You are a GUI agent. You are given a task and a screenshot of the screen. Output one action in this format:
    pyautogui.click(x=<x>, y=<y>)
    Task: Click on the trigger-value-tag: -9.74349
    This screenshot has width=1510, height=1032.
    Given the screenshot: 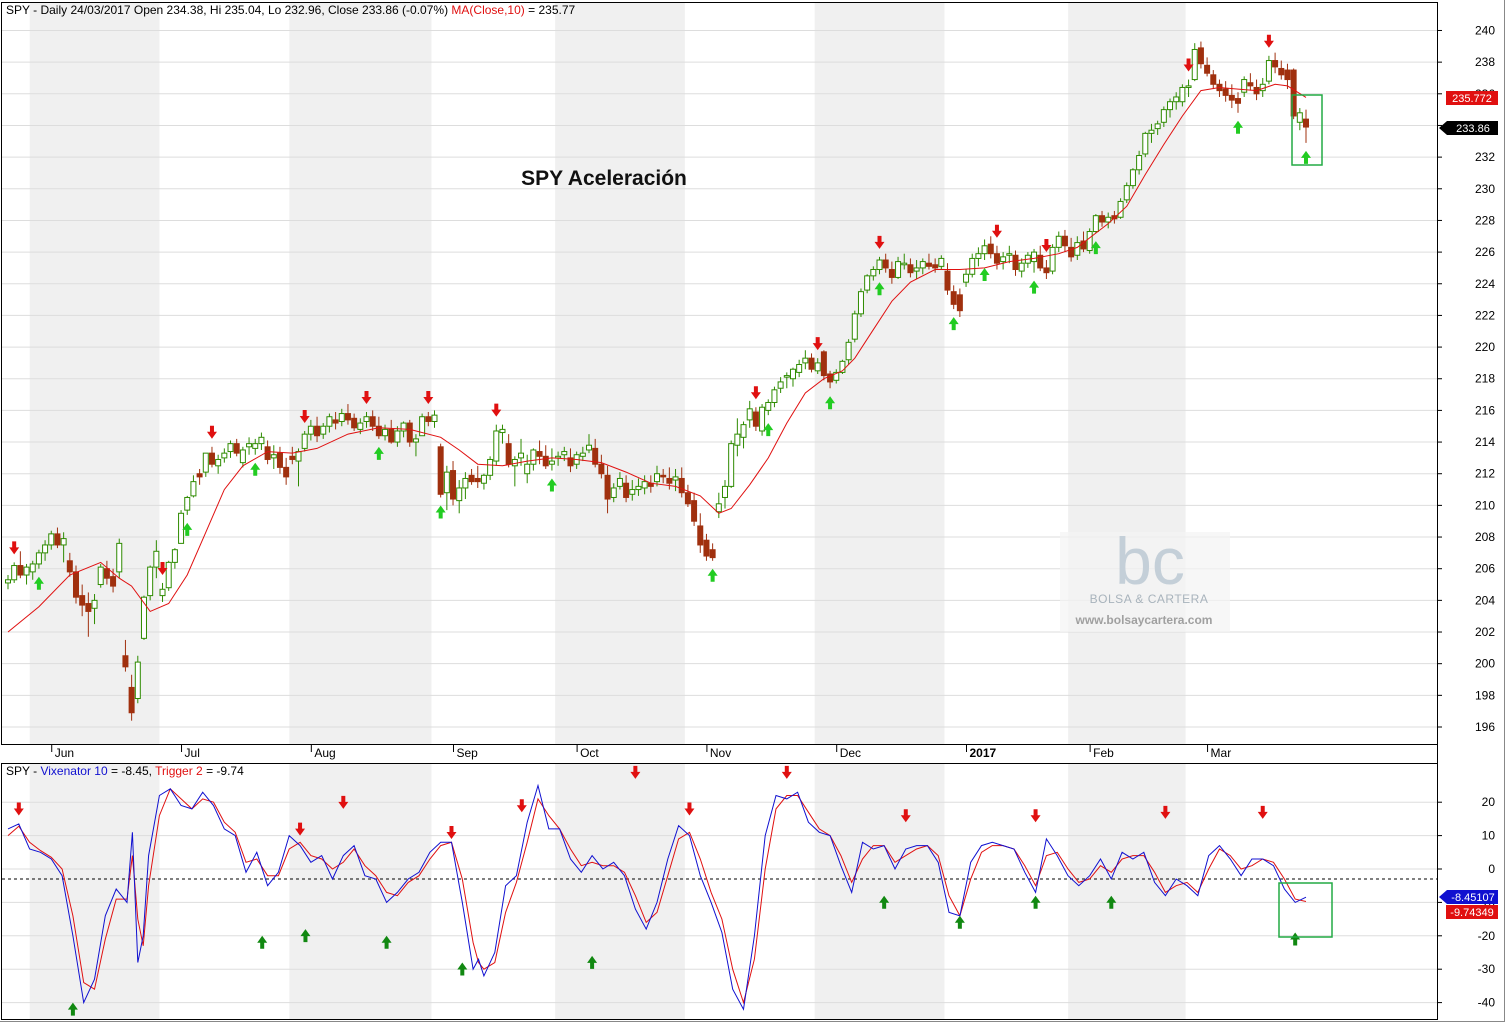 What is the action you would take?
    pyautogui.click(x=1472, y=912)
    